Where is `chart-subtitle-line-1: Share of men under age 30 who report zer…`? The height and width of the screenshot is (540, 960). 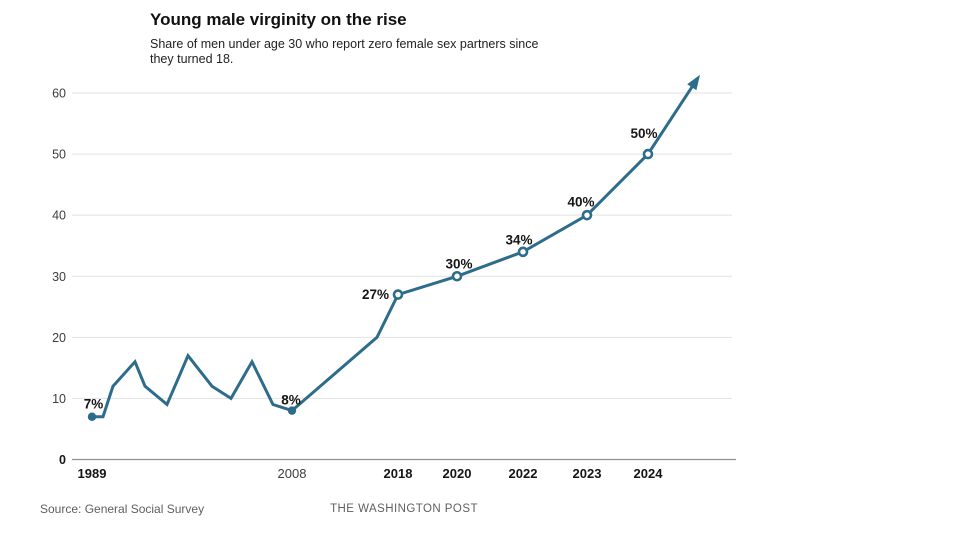 chart-subtitle-line-1: Share of men under age 30 who report zer… is located at coordinates (344, 44).